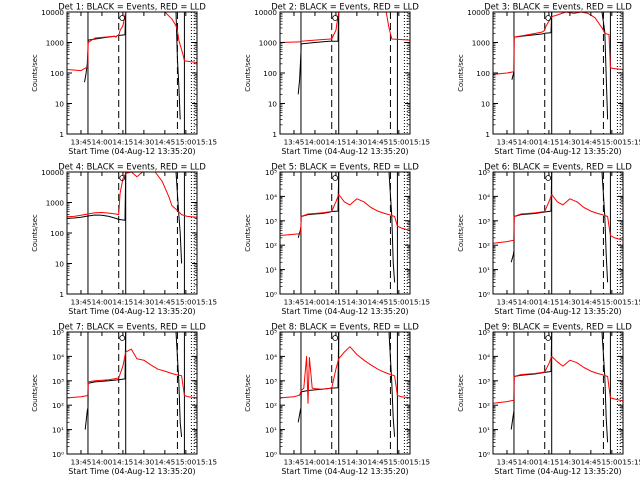 Image resolution: width=640 pixels, height=480 pixels. I want to click on panel-title: Det 4: BLACK = Events, RED = LLD, so click(132, 167).